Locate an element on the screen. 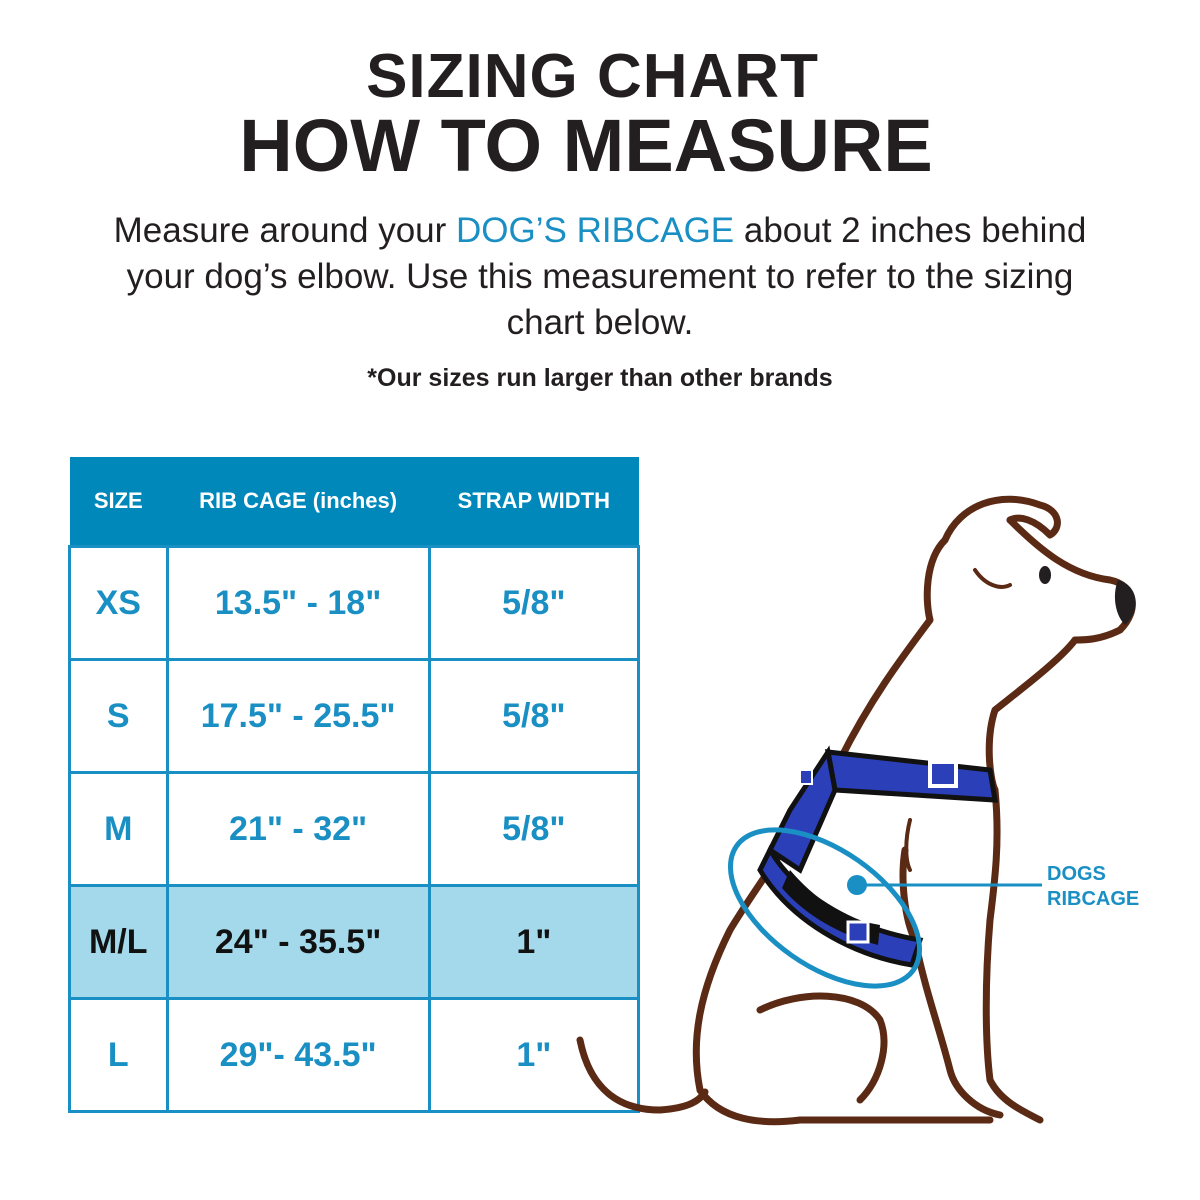 The height and width of the screenshot is (1200, 1200). title-sizing-chart: SIZING CHART is located at coordinates (592, 76).